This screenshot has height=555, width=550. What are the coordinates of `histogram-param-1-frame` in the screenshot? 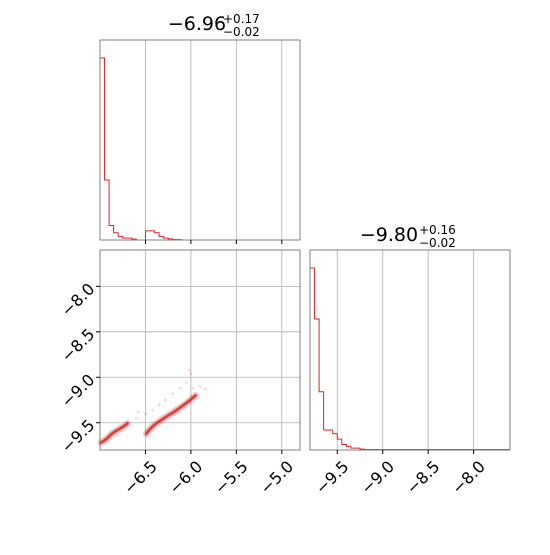 It's located at (200, 140).